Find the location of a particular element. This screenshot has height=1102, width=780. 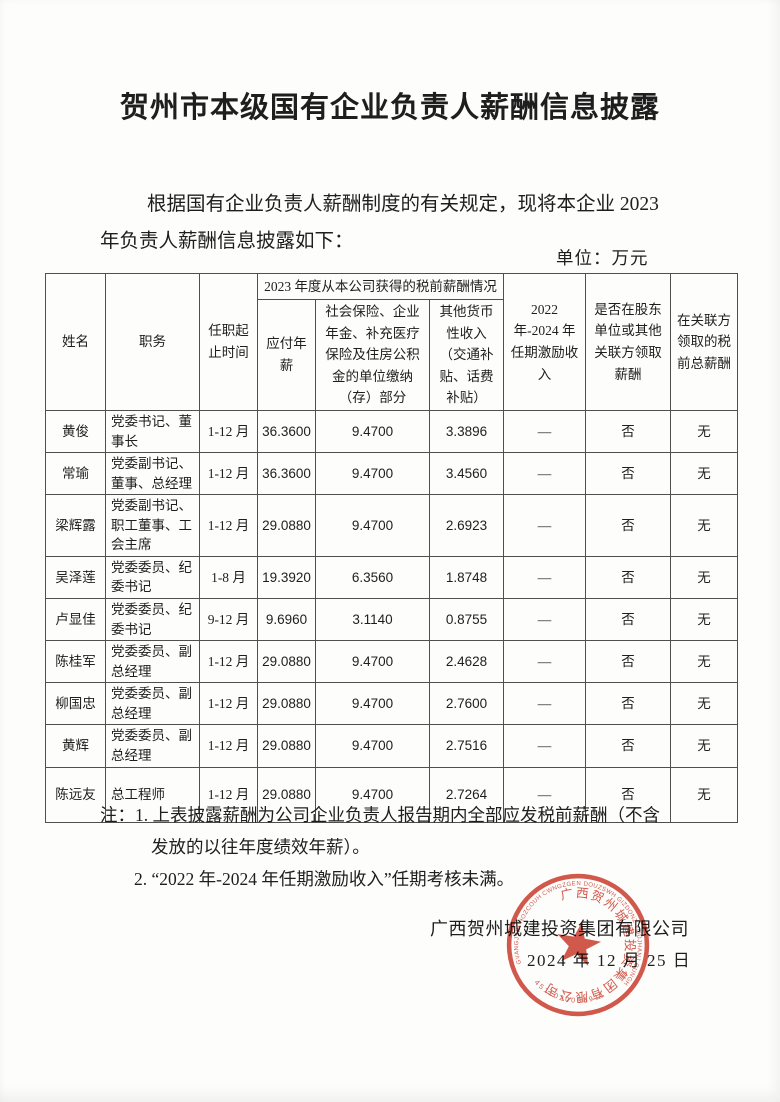

header-name: 姓名 is located at coordinates (75, 342).